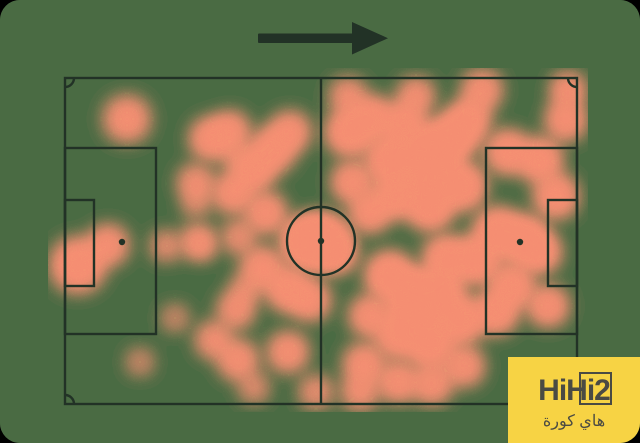 Image resolution: width=640 pixels, height=443 pixels. What do you see at coordinates (574, 421) in the screenshot?
I see `brand-arabic-text: هاي كورة` at bounding box center [574, 421].